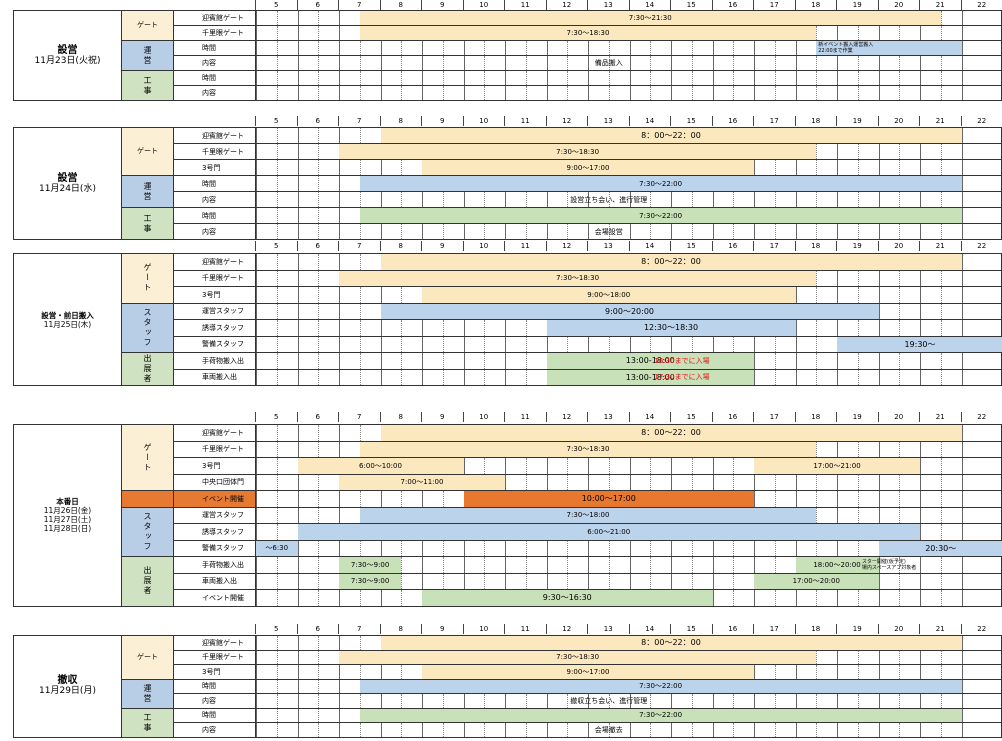 Image resolution: width=1002 pixels, height=741 pixels. I want to click on hour-grid: 9:00～17:00, so click(629, 672).